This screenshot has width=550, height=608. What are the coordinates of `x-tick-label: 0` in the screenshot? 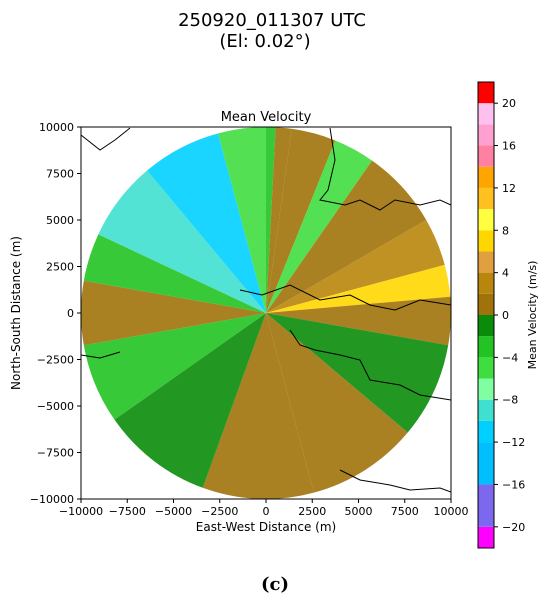 It's located at (266, 511).